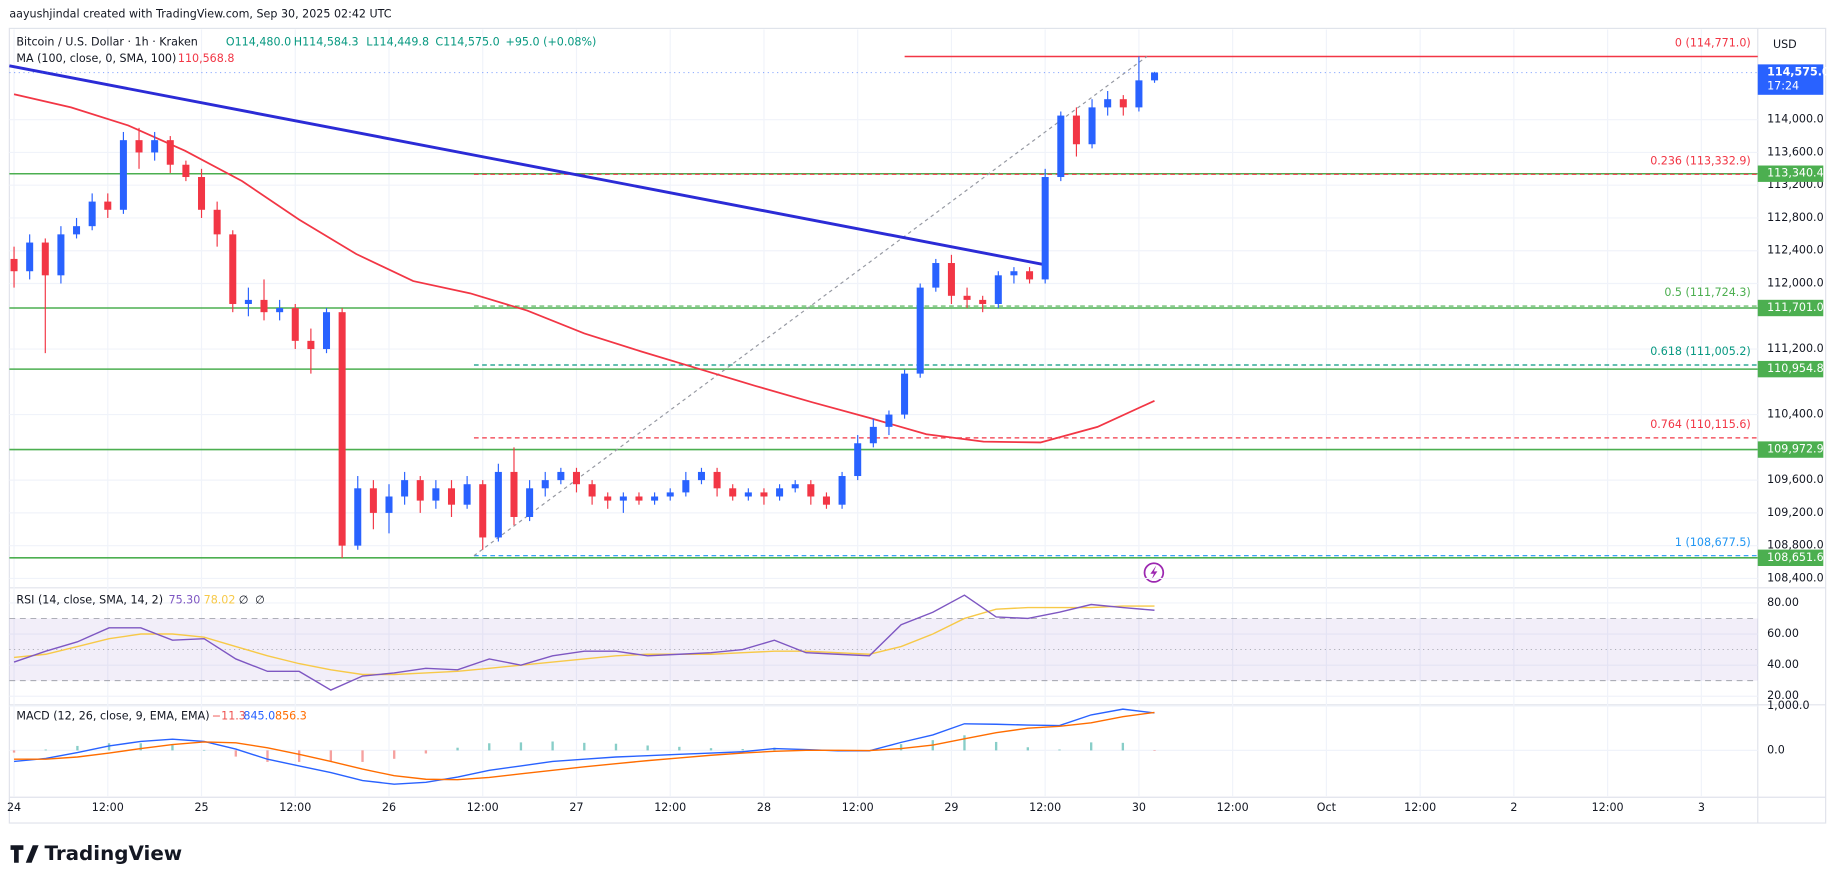 Image resolution: width=1835 pixels, height=883 pixels. Describe the element at coordinates (1795, 307) in the screenshot. I see `level-label: 111,701.0` at that location.